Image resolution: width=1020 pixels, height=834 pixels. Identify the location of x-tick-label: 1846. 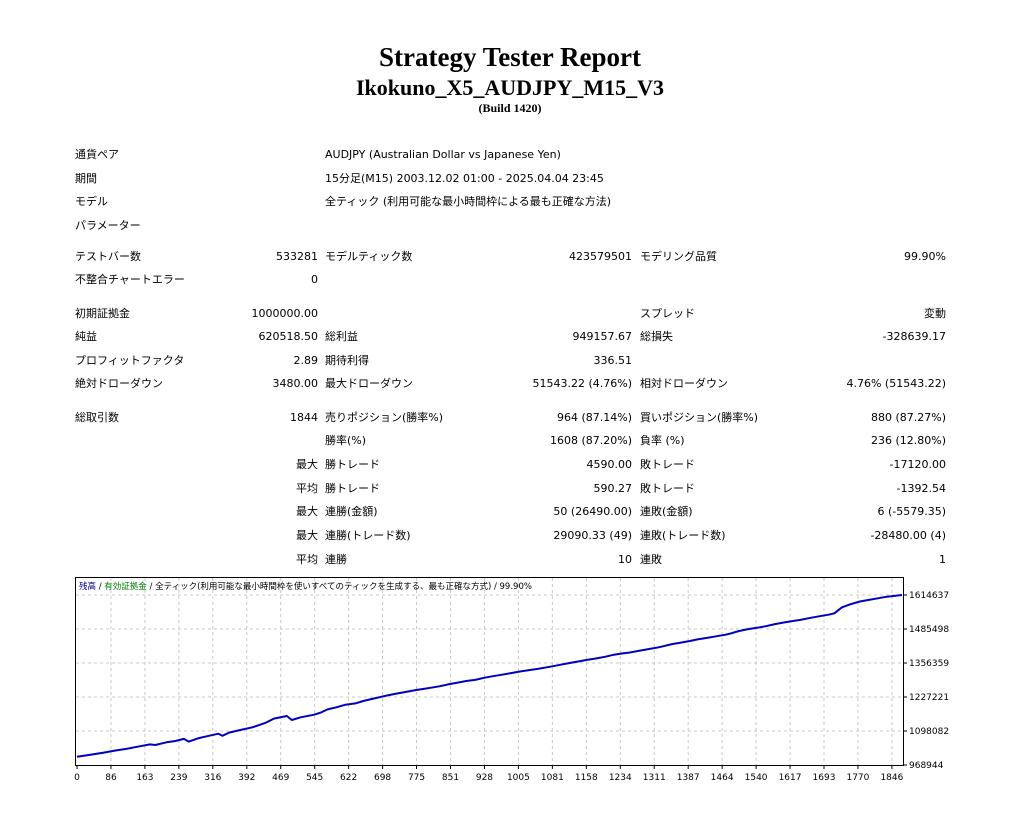
(891, 778).